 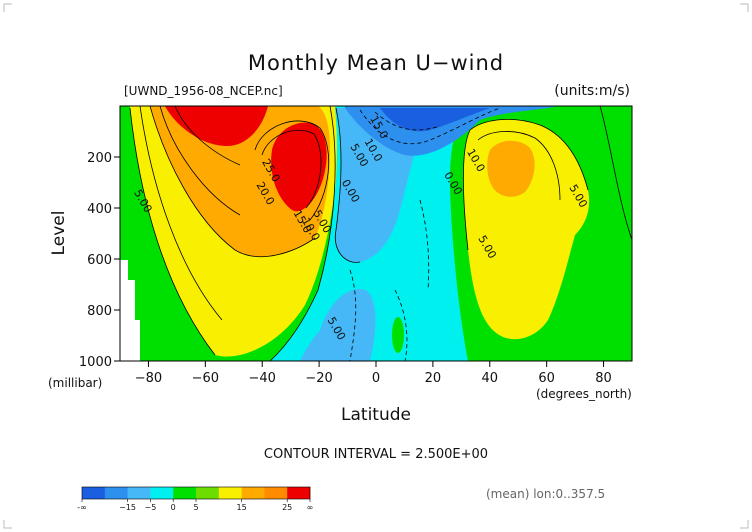 What do you see at coordinates (744, 7) in the screenshot?
I see `corner-mark-top-right` at bounding box center [744, 7].